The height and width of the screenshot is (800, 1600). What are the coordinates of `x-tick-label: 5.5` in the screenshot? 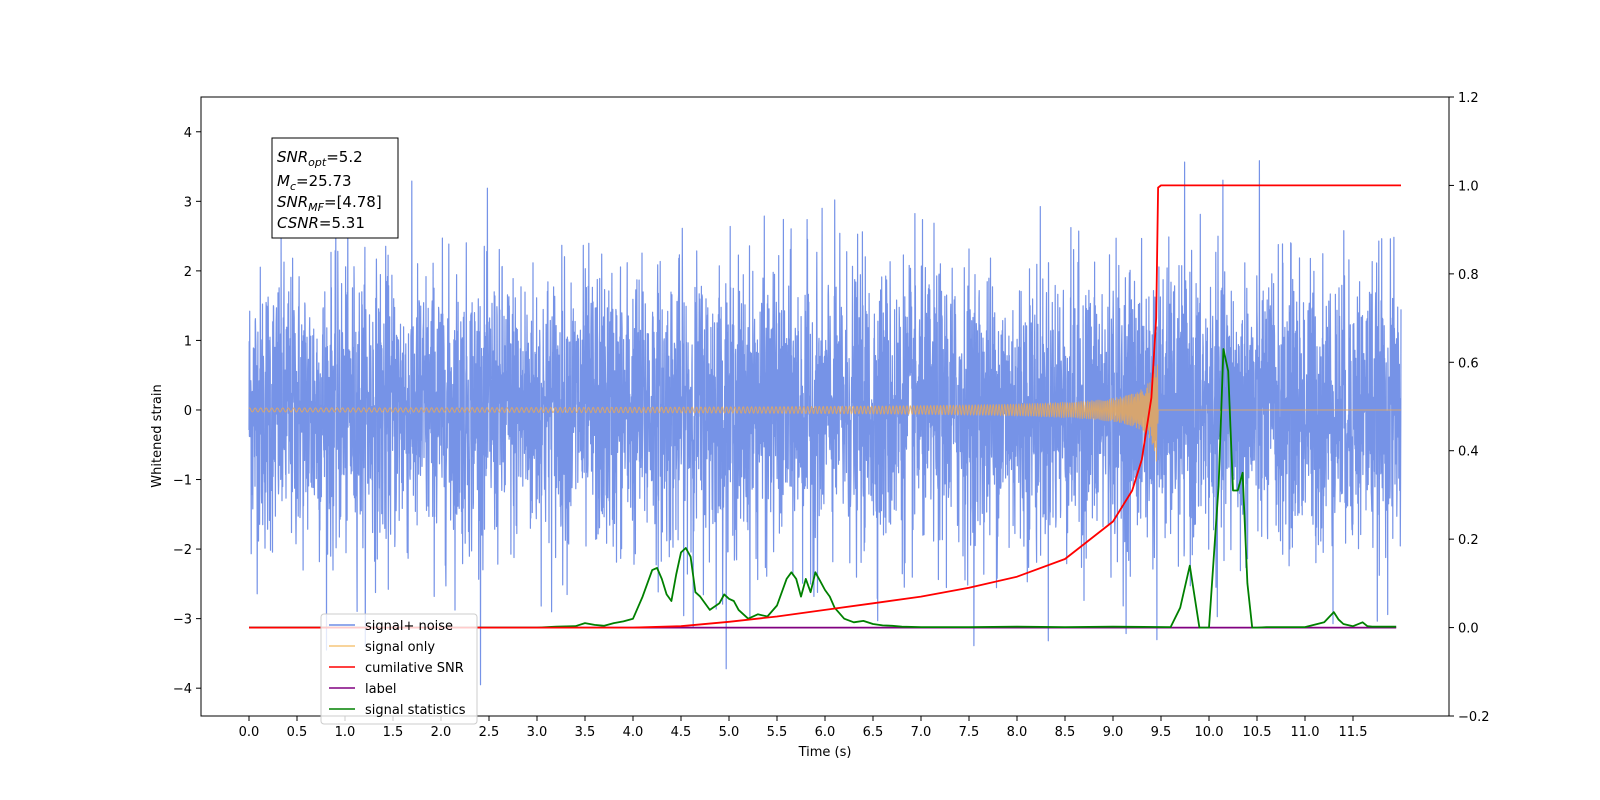 It's located at (777, 732).